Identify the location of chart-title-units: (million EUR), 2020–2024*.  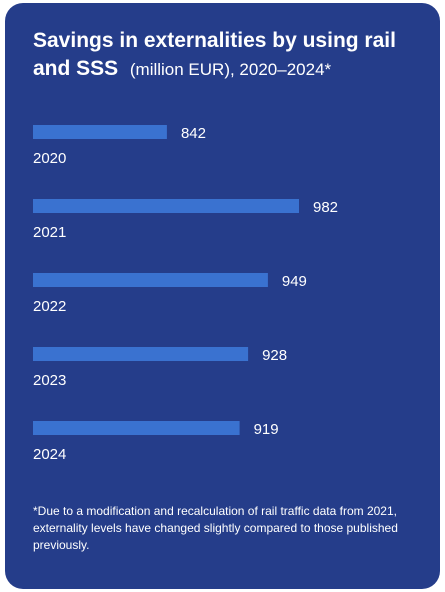
(230, 69).